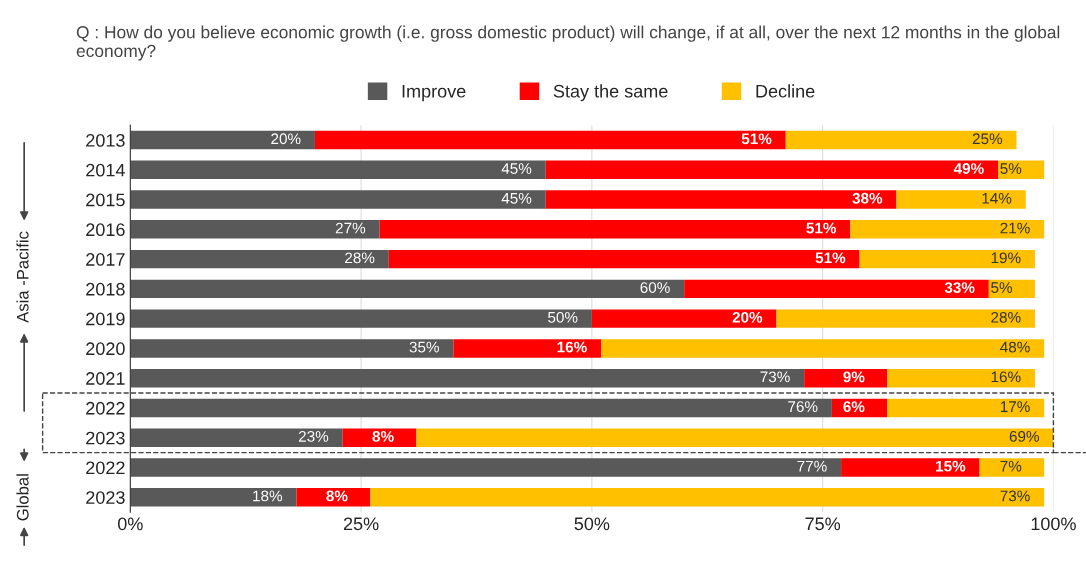 Image resolution: width=1086 pixels, height=569 pixels. Describe the element at coordinates (854, 407) in the screenshot. I see `data-label: 6%` at that location.